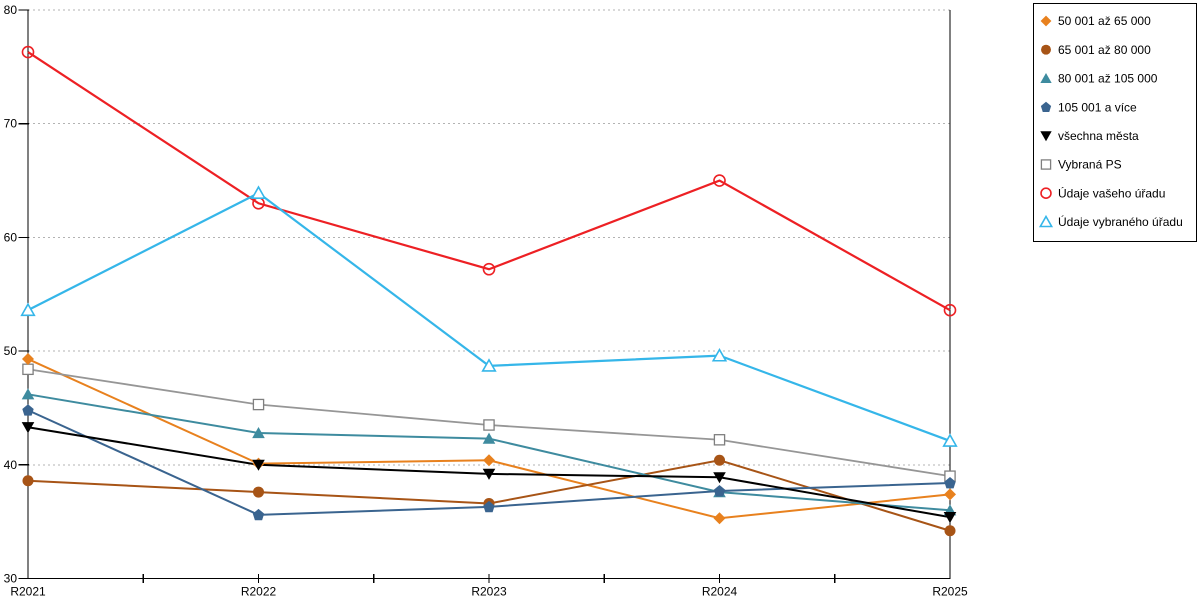 The image size is (1200, 600). Describe the element at coordinates (11, 579) in the screenshot. I see `y-tick-label: 30` at that location.